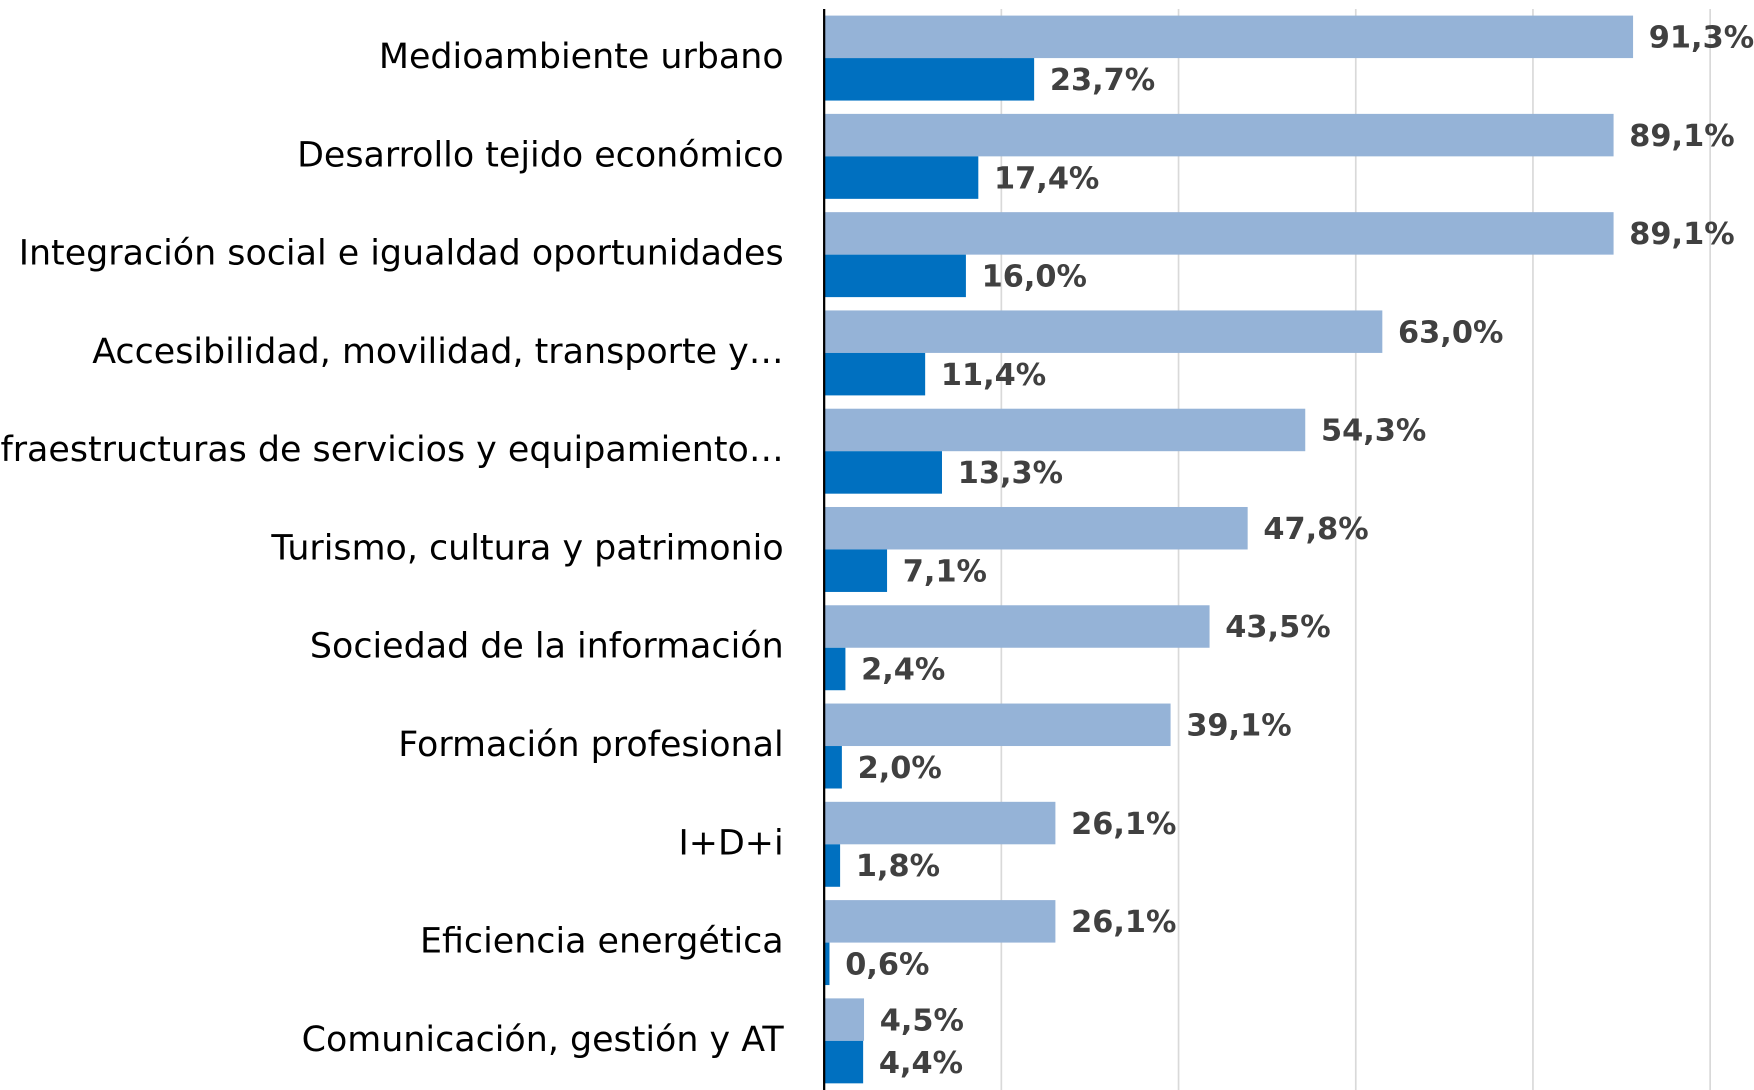  I want to click on data-label: 2,0%, so click(900, 768).